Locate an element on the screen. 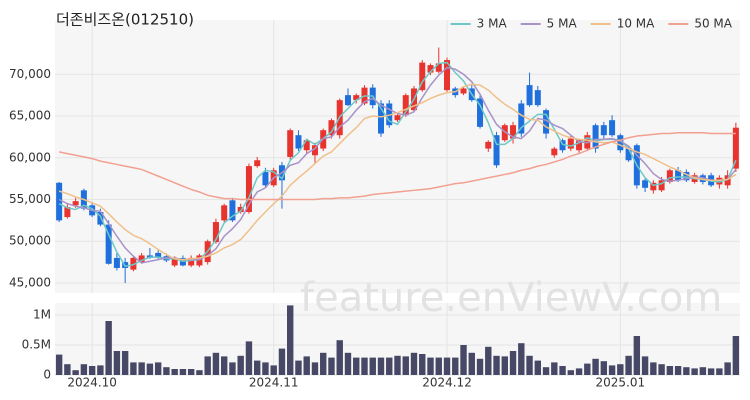 The width and height of the screenshot is (750, 400). x-tick-label: 2024.12 is located at coordinates (447, 383).